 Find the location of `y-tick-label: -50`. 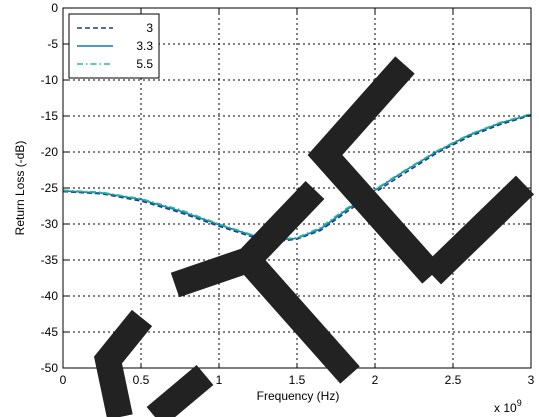

y-tick-label: -50 is located at coordinates (50, 368).